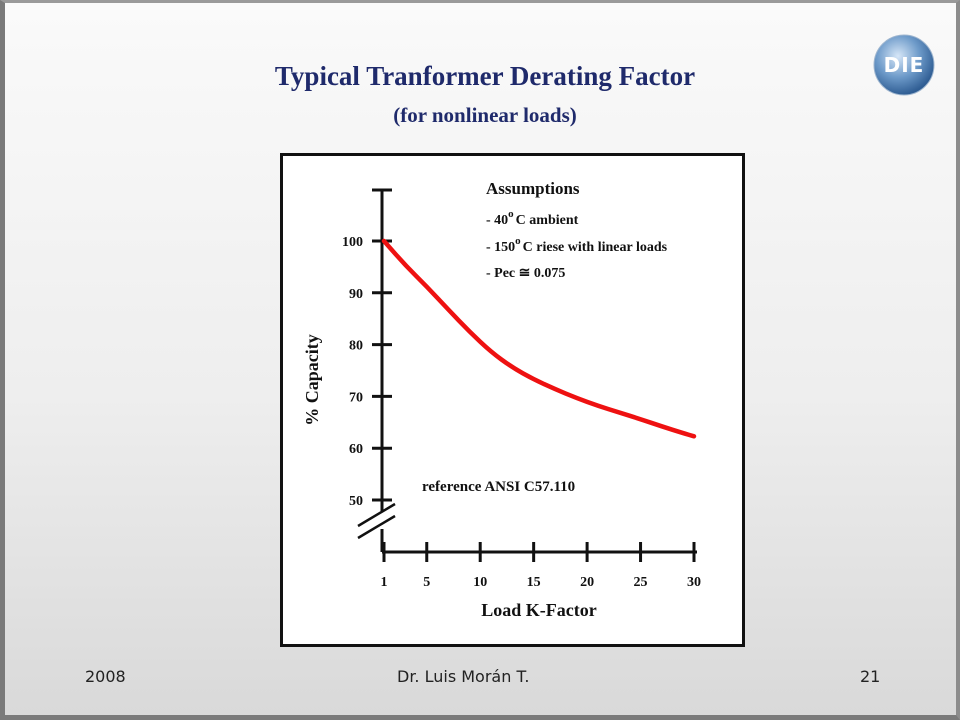 The height and width of the screenshot is (720, 960). I want to click on footer-year: 2008, so click(105, 676).